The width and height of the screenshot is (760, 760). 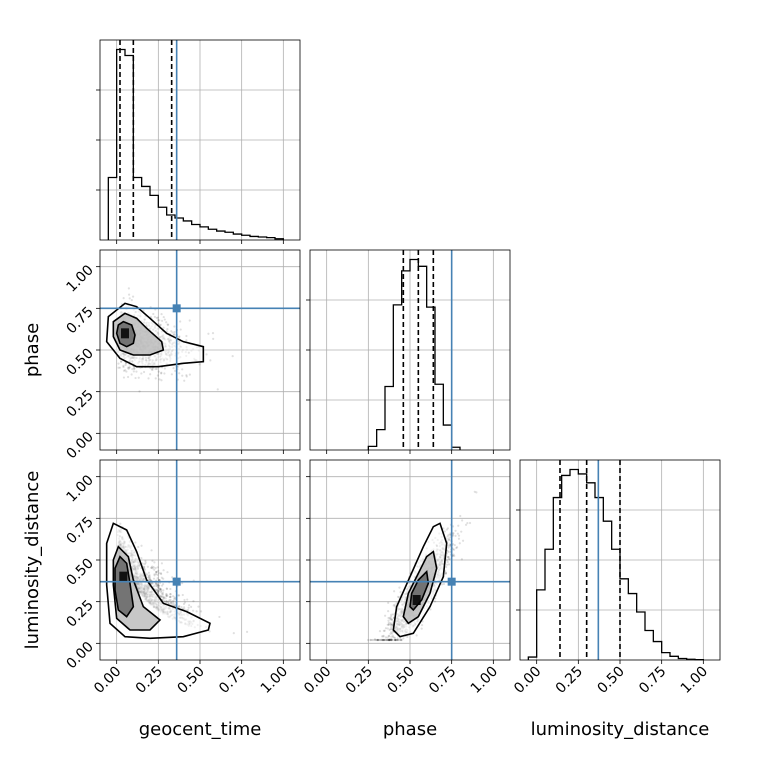 I want to click on hist-luminosity_distance-xtick-label-1: 0.25, so click(x=569, y=680).